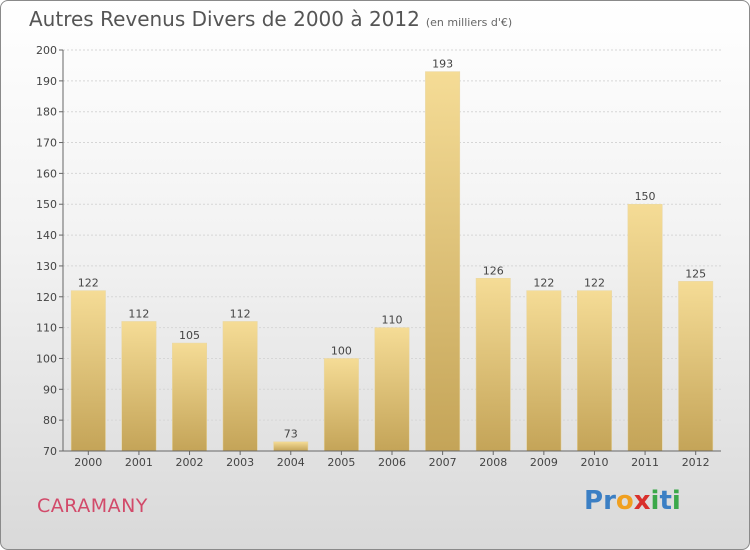  Describe the element at coordinates (291, 462) in the screenshot. I see `x-tick-label: 2004` at that location.